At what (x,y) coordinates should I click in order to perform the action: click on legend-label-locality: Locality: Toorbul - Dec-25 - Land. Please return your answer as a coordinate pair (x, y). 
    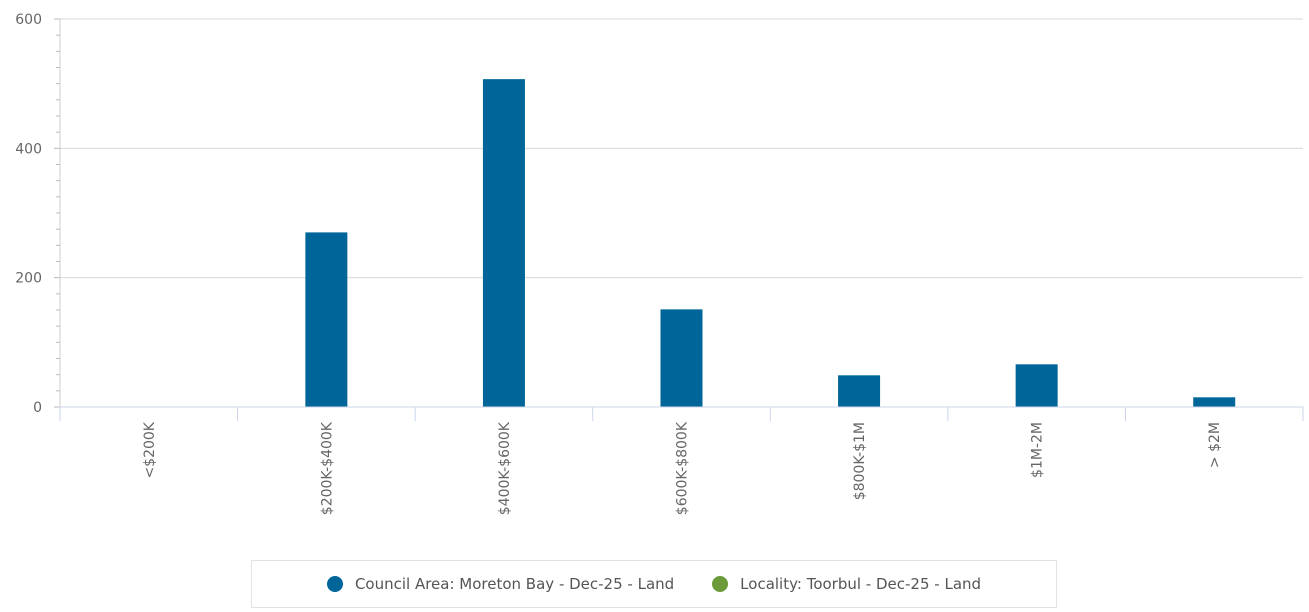
    Looking at the image, I should click on (861, 584).